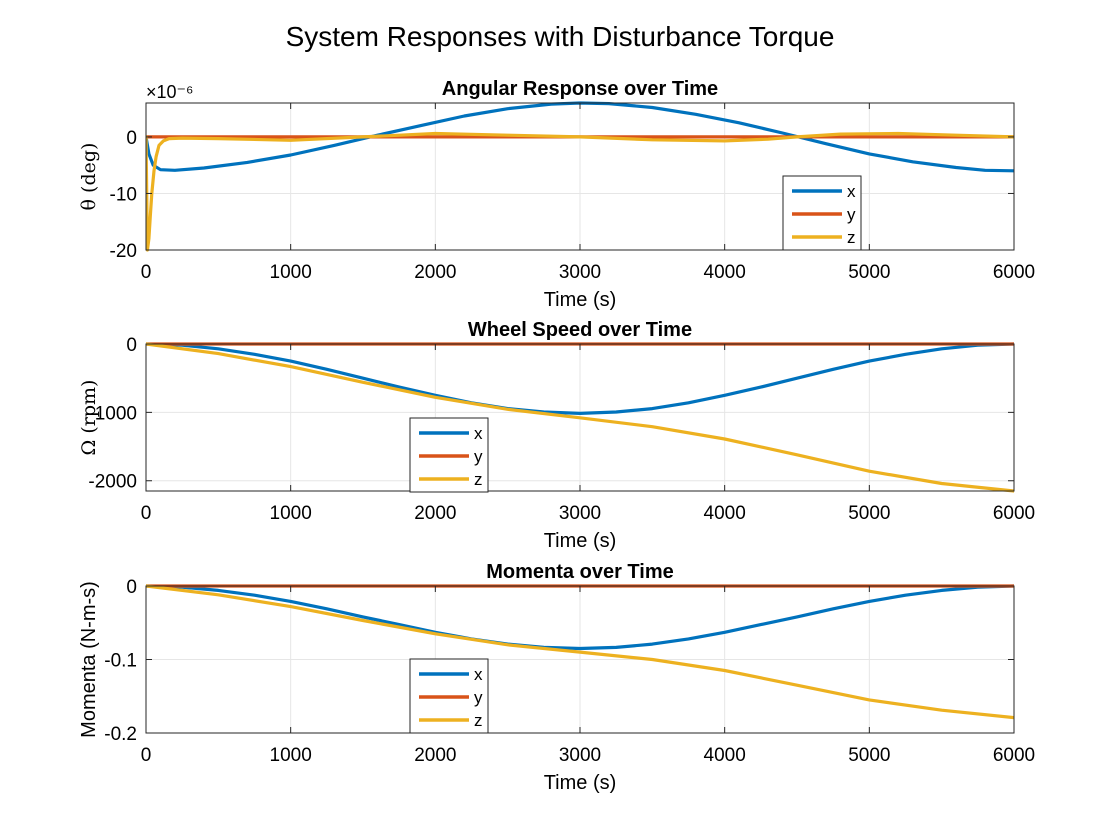  What do you see at coordinates (120, 661) in the screenshot?
I see `y-tick-label: -0.1` at bounding box center [120, 661].